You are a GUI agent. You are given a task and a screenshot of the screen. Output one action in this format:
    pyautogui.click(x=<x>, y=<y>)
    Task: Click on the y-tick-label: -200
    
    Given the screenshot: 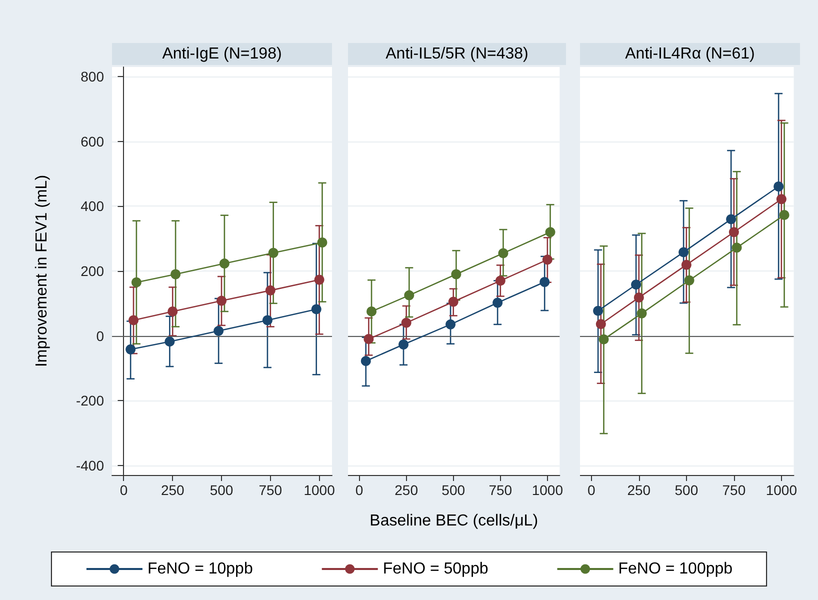 What is the action you would take?
    pyautogui.click(x=90, y=400)
    